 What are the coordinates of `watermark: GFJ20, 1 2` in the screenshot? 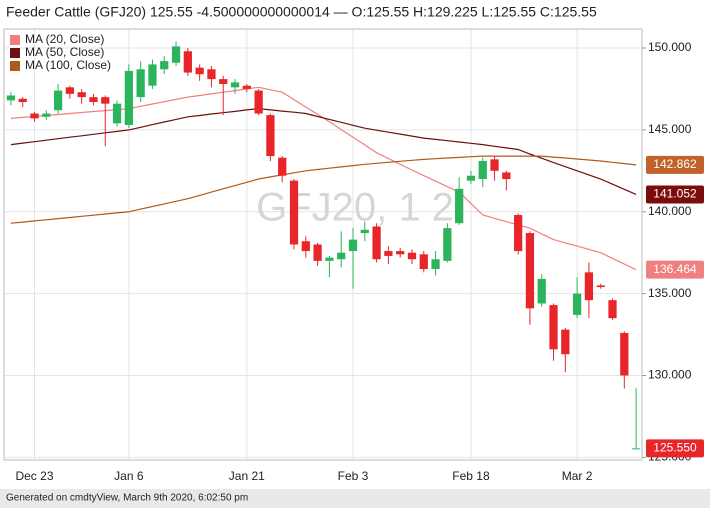 It's located at (355, 208).